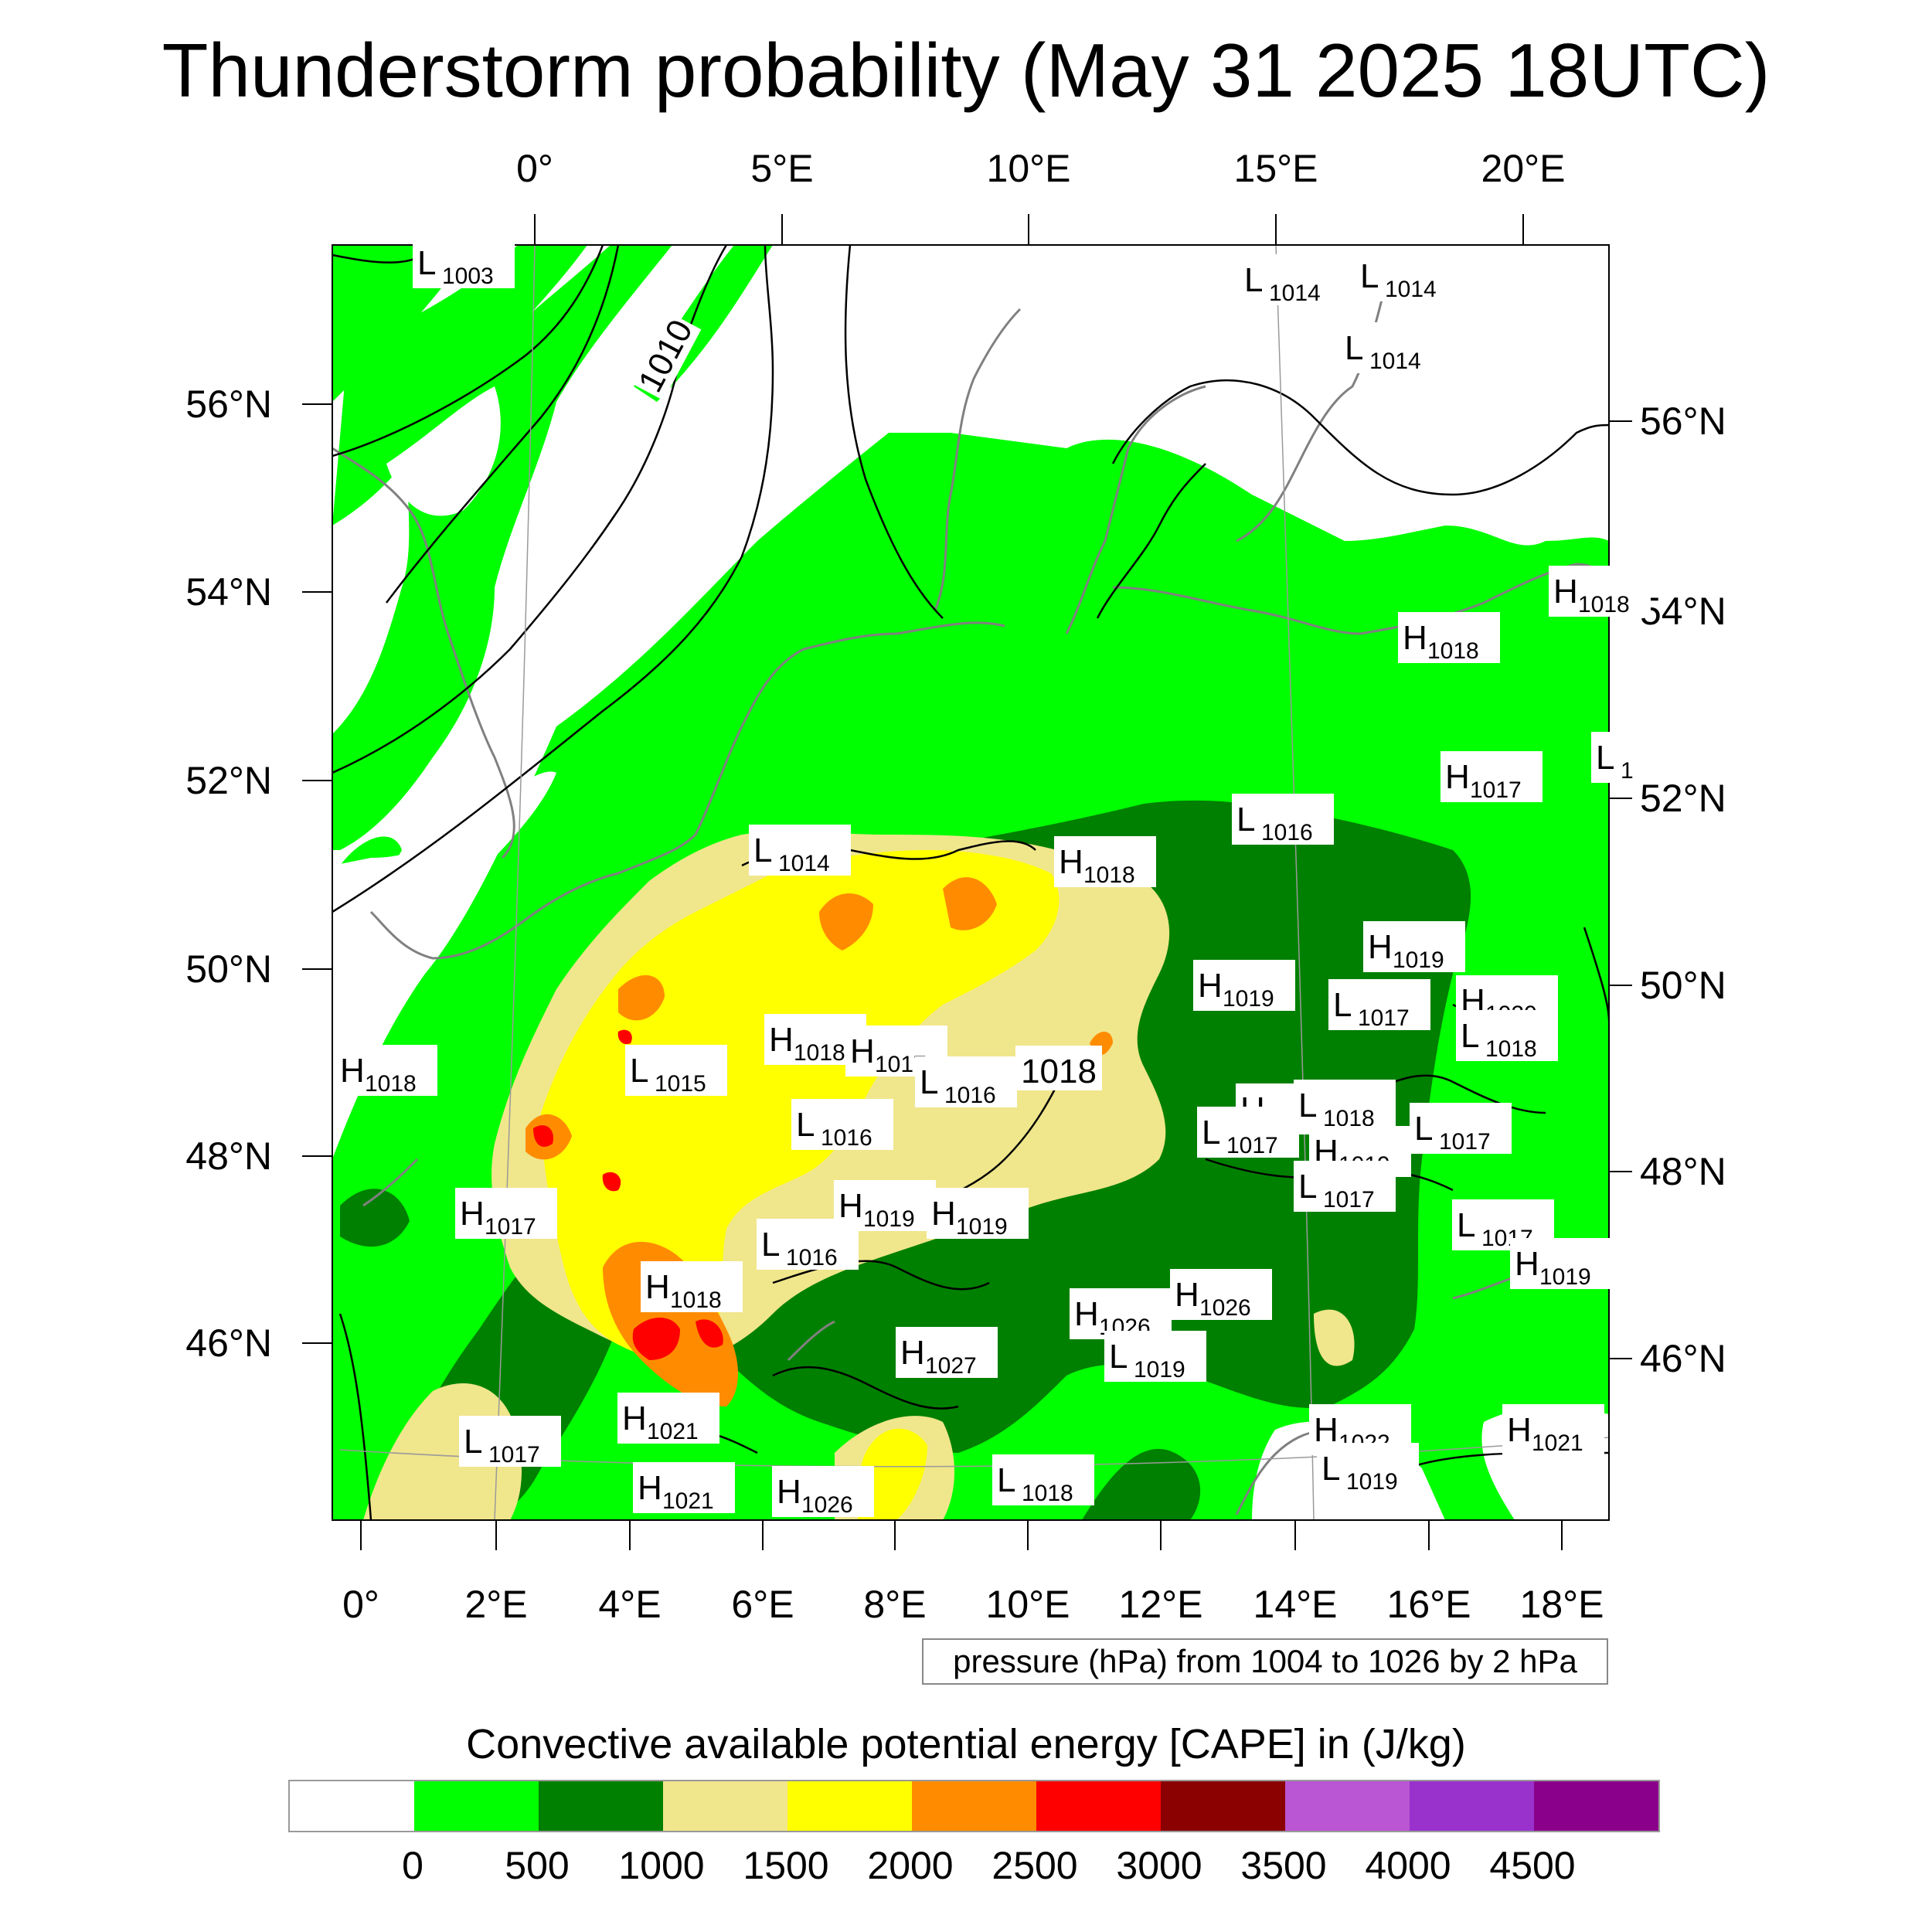 This screenshot has width=1932, height=1932. Describe the element at coordinates (228, 1156) in the screenshot. I see `left-lat-label: 48°N` at that location.